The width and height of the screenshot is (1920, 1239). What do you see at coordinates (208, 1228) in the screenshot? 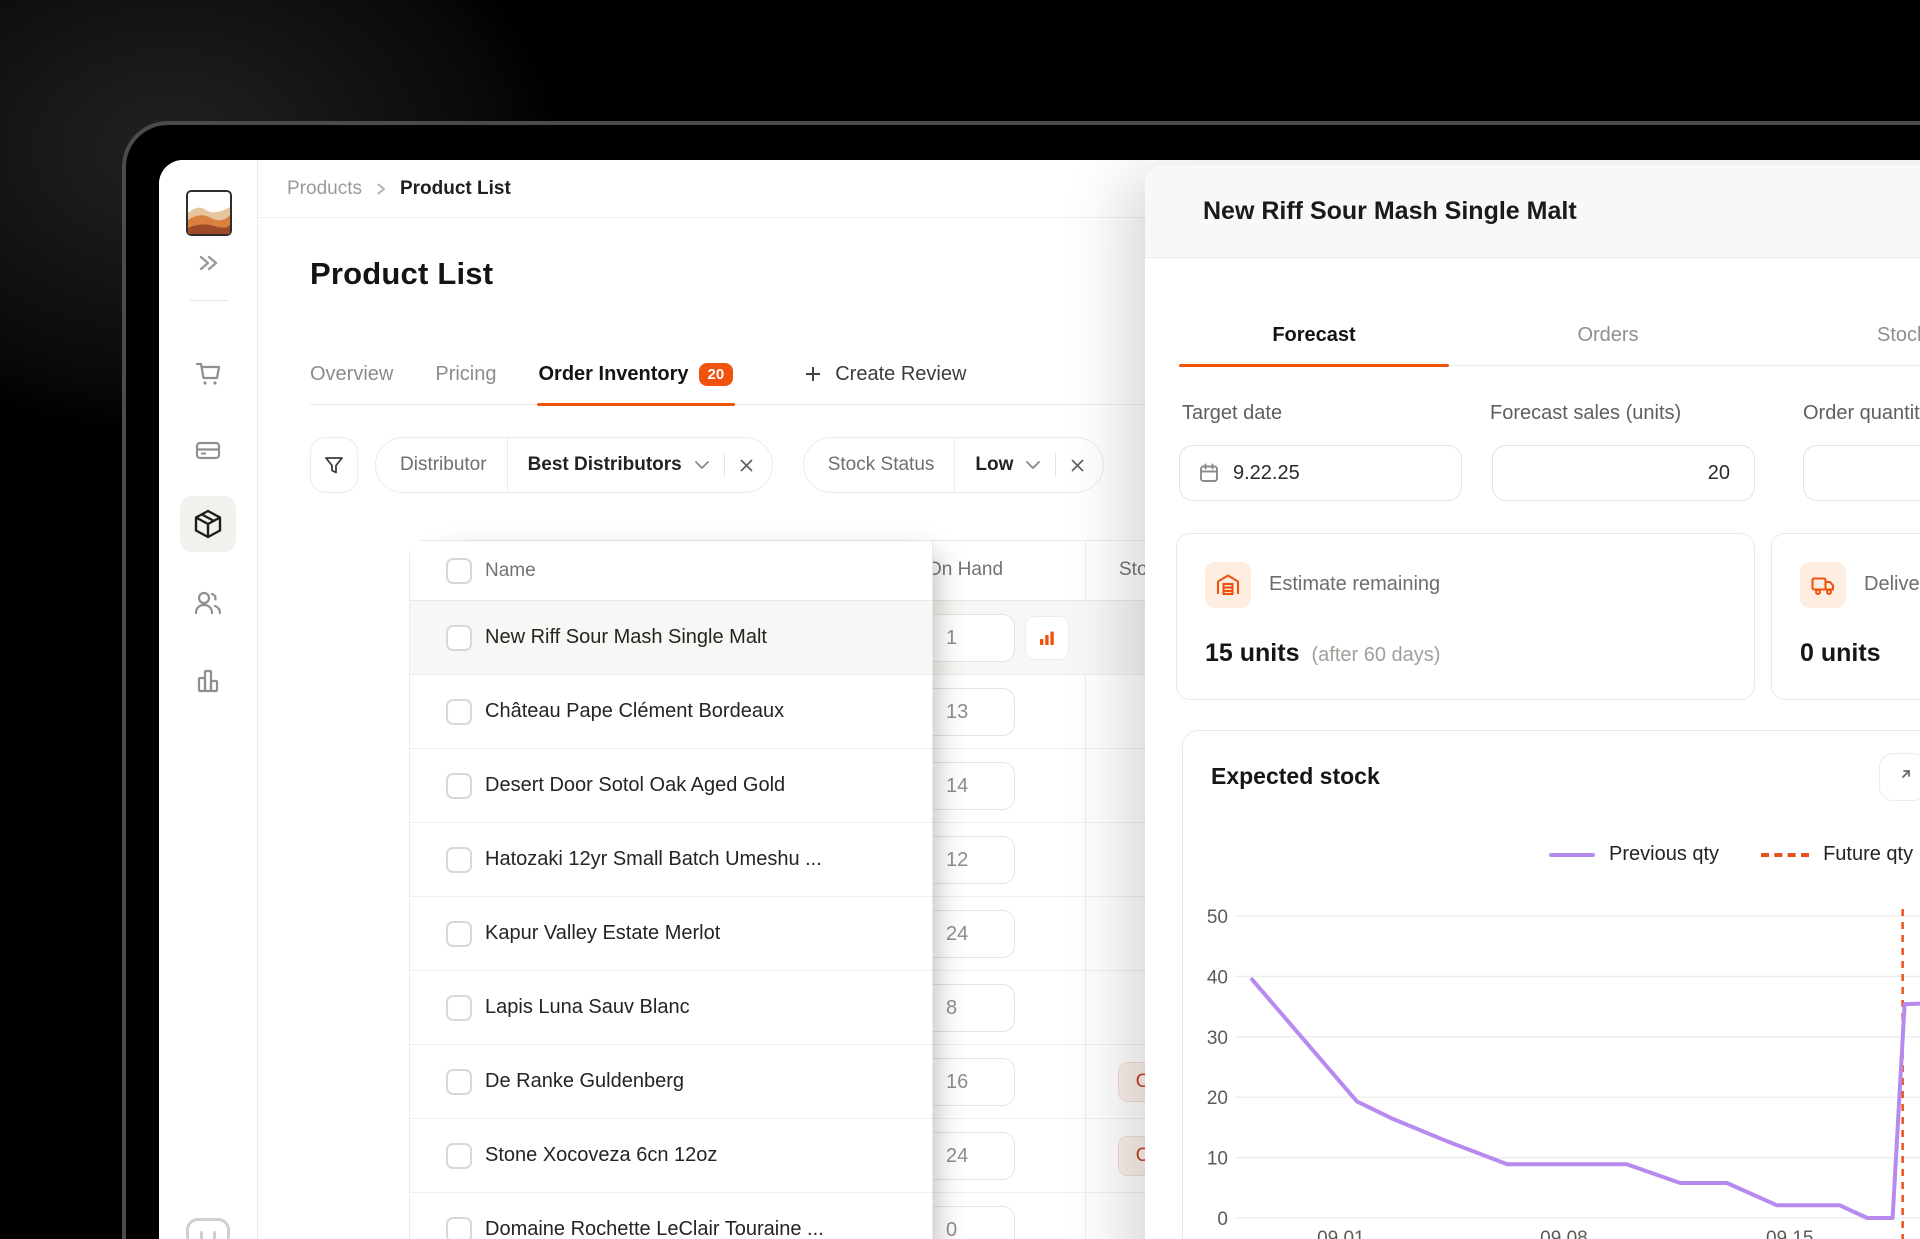
I see `sidebar-item-assistant` at bounding box center [208, 1228].